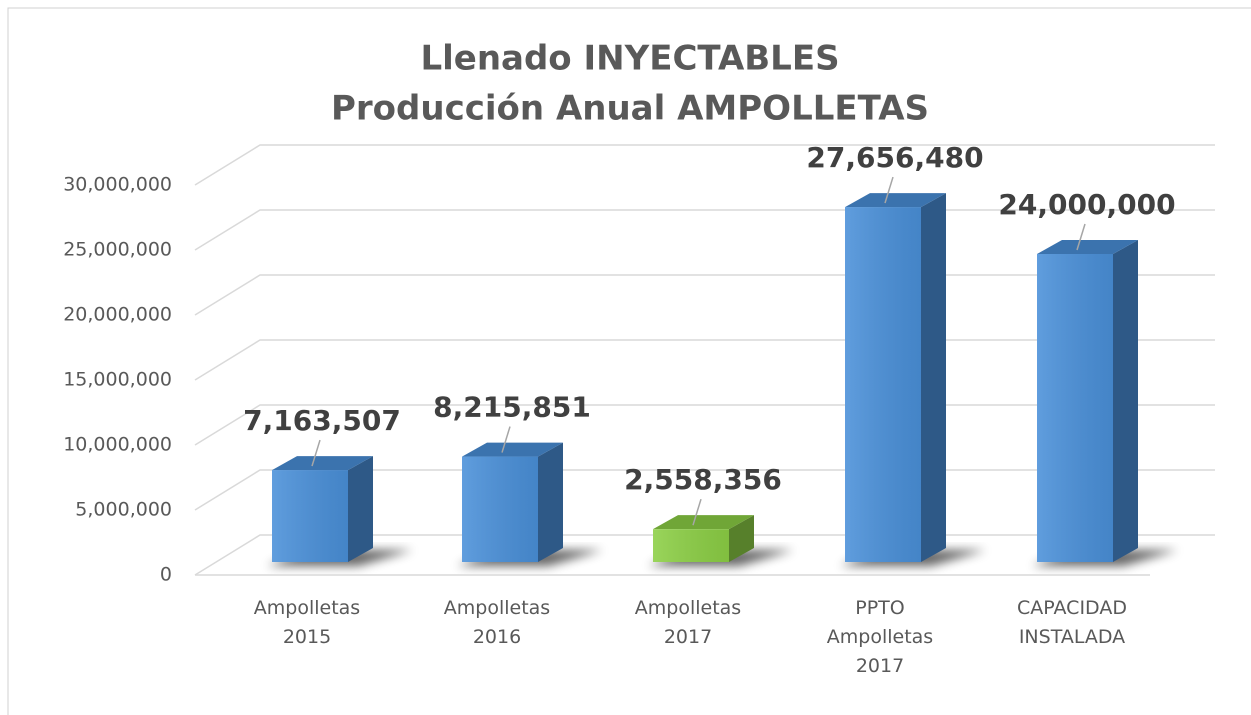 The width and height of the screenshot is (1251, 715). What do you see at coordinates (894, 157) in the screenshot?
I see `data-label: 27,656,480` at bounding box center [894, 157].